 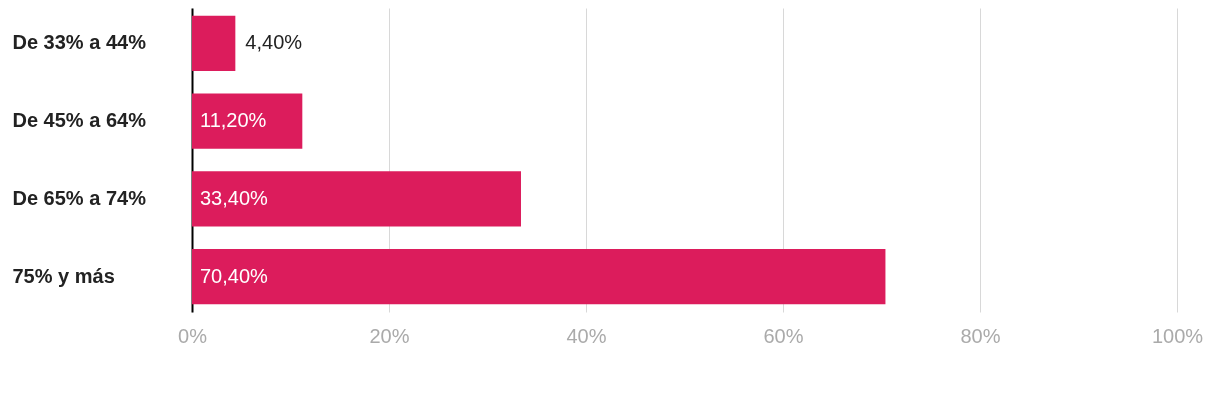 What do you see at coordinates (79, 197) in the screenshot?
I see `y-tick-label: De 65% a 74%` at bounding box center [79, 197].